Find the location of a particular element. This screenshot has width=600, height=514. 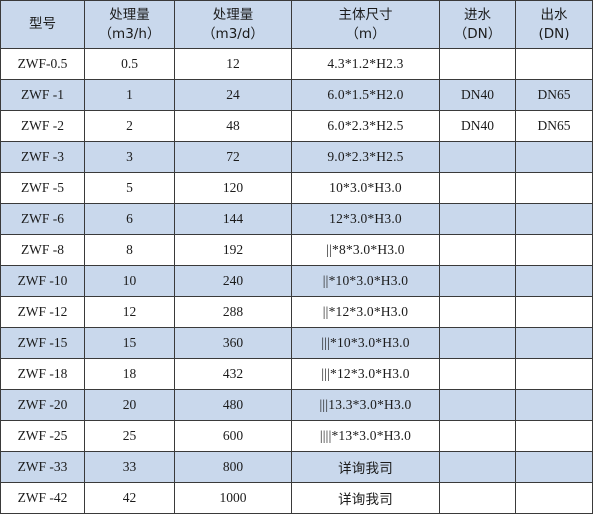

cell-dimension: 4.3*1.2*H2.3 is located at coordinates (365, 64).